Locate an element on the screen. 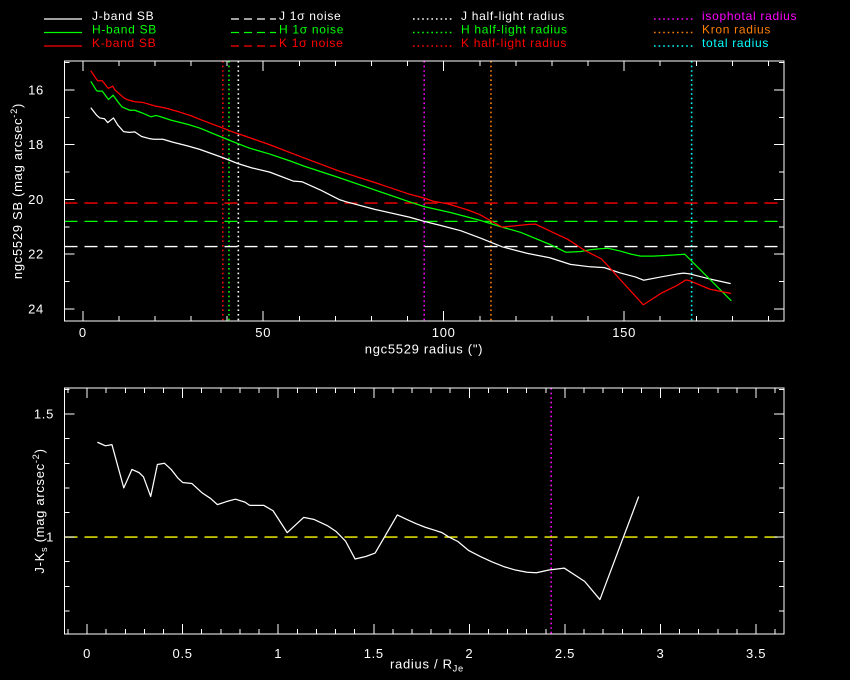  text-run: J-K is located at coordinates (39, 563).